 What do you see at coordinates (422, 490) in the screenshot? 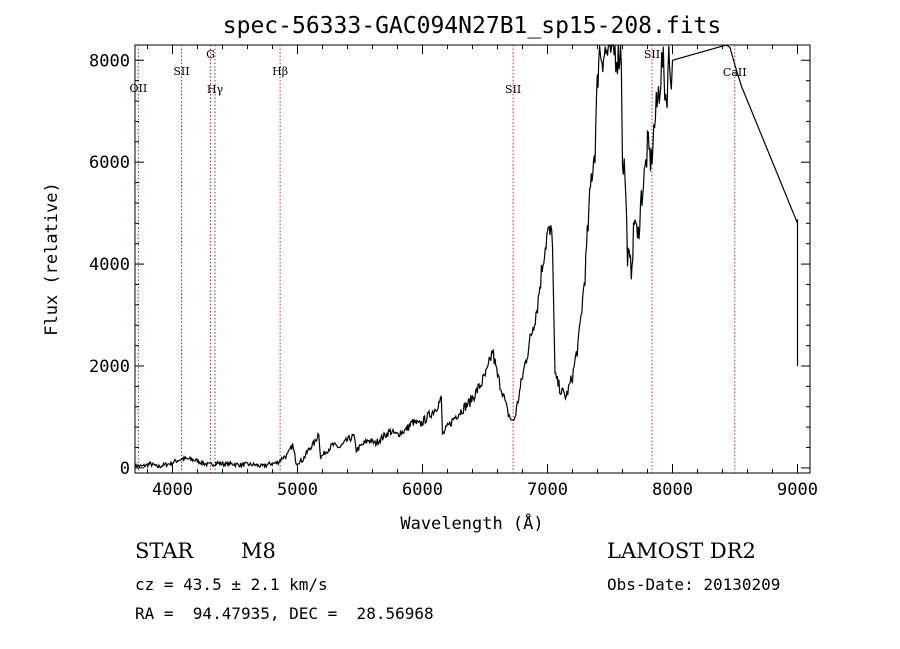
I see `x-tick-label: 6000` at bounding box center [422, 490].